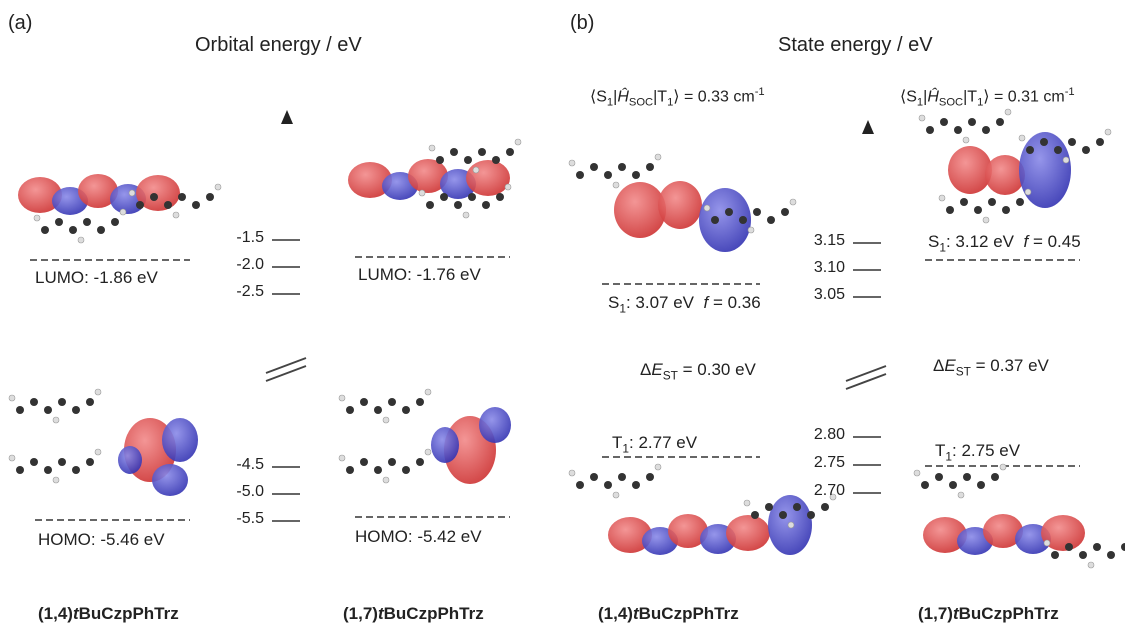  What do you see at coordinates (668, 613) in the screenshot?
I see `molecule-name-b-1-4: (1,4)tBuCzpPhTrz` at bounding box center [668, 613].